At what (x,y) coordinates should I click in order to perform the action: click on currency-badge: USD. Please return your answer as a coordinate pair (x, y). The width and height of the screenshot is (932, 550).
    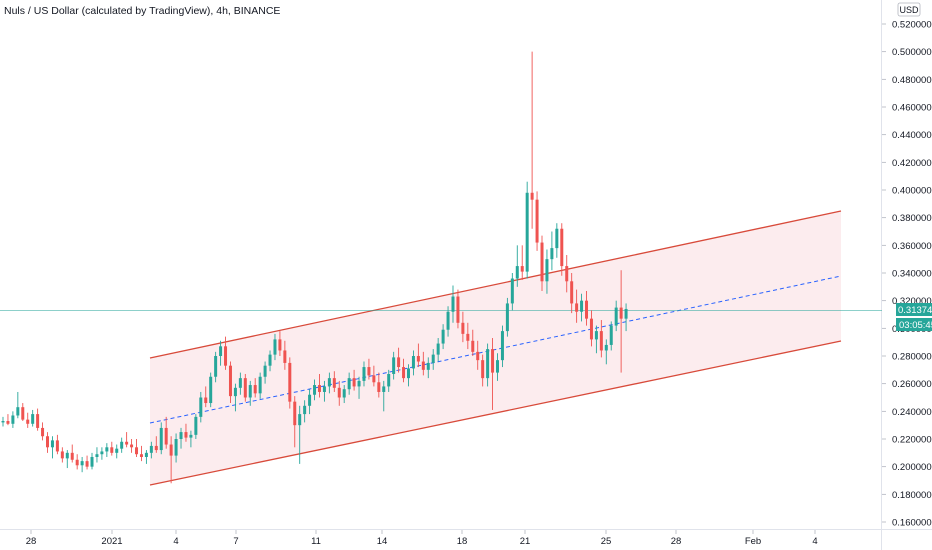
    Looking at the image, I should click on (909, 9).